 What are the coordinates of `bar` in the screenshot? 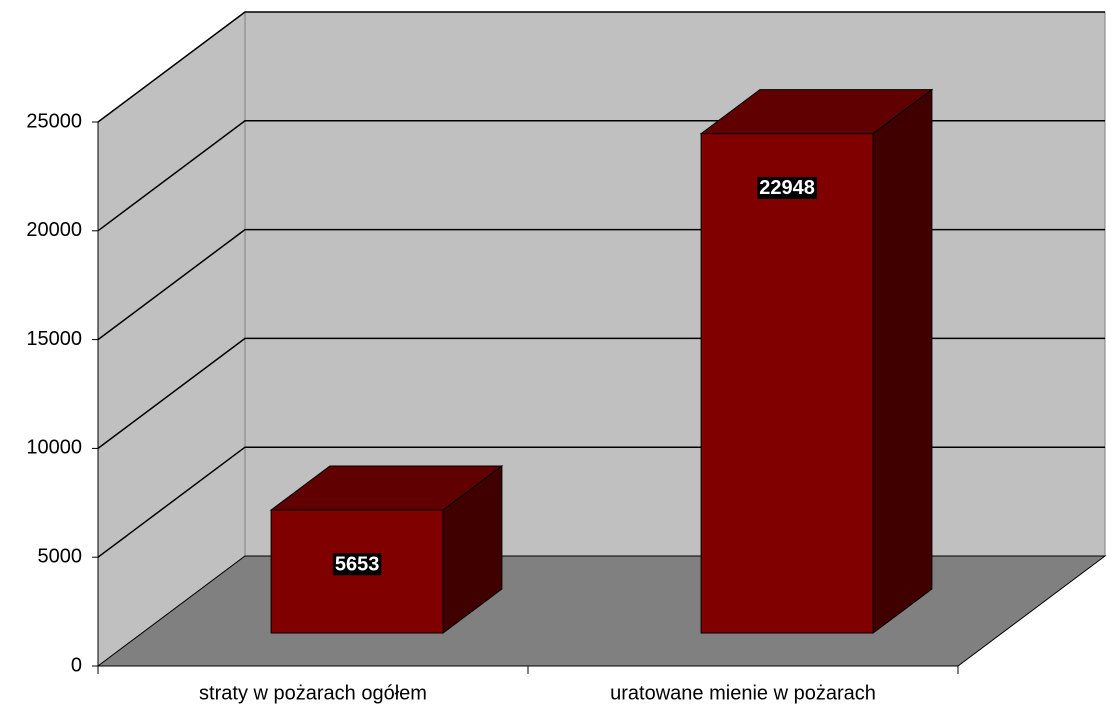 It's located at (386, 549).